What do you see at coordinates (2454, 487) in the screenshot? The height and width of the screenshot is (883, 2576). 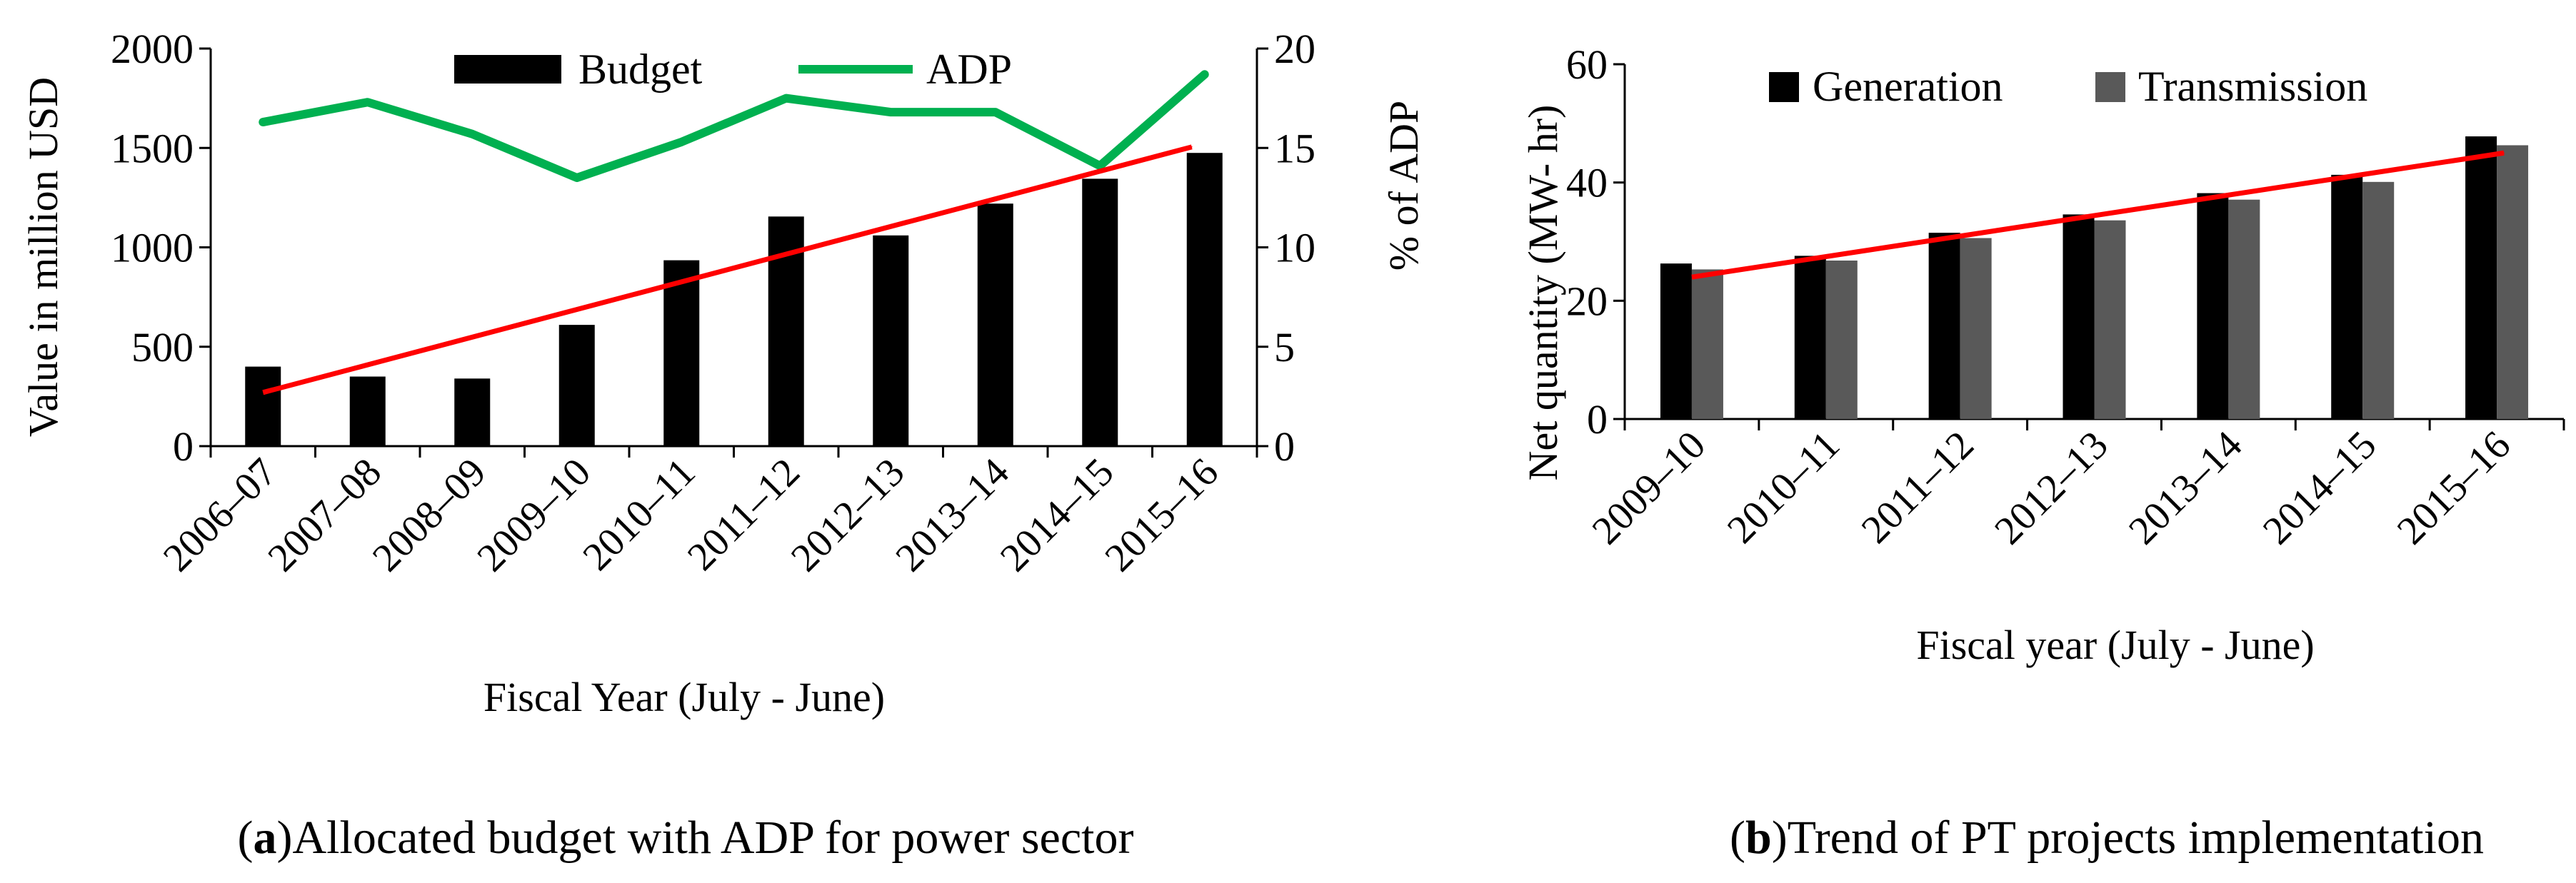 I see `chart-b-xtick-label: 2015–16` at bounding box center [2454, 487].